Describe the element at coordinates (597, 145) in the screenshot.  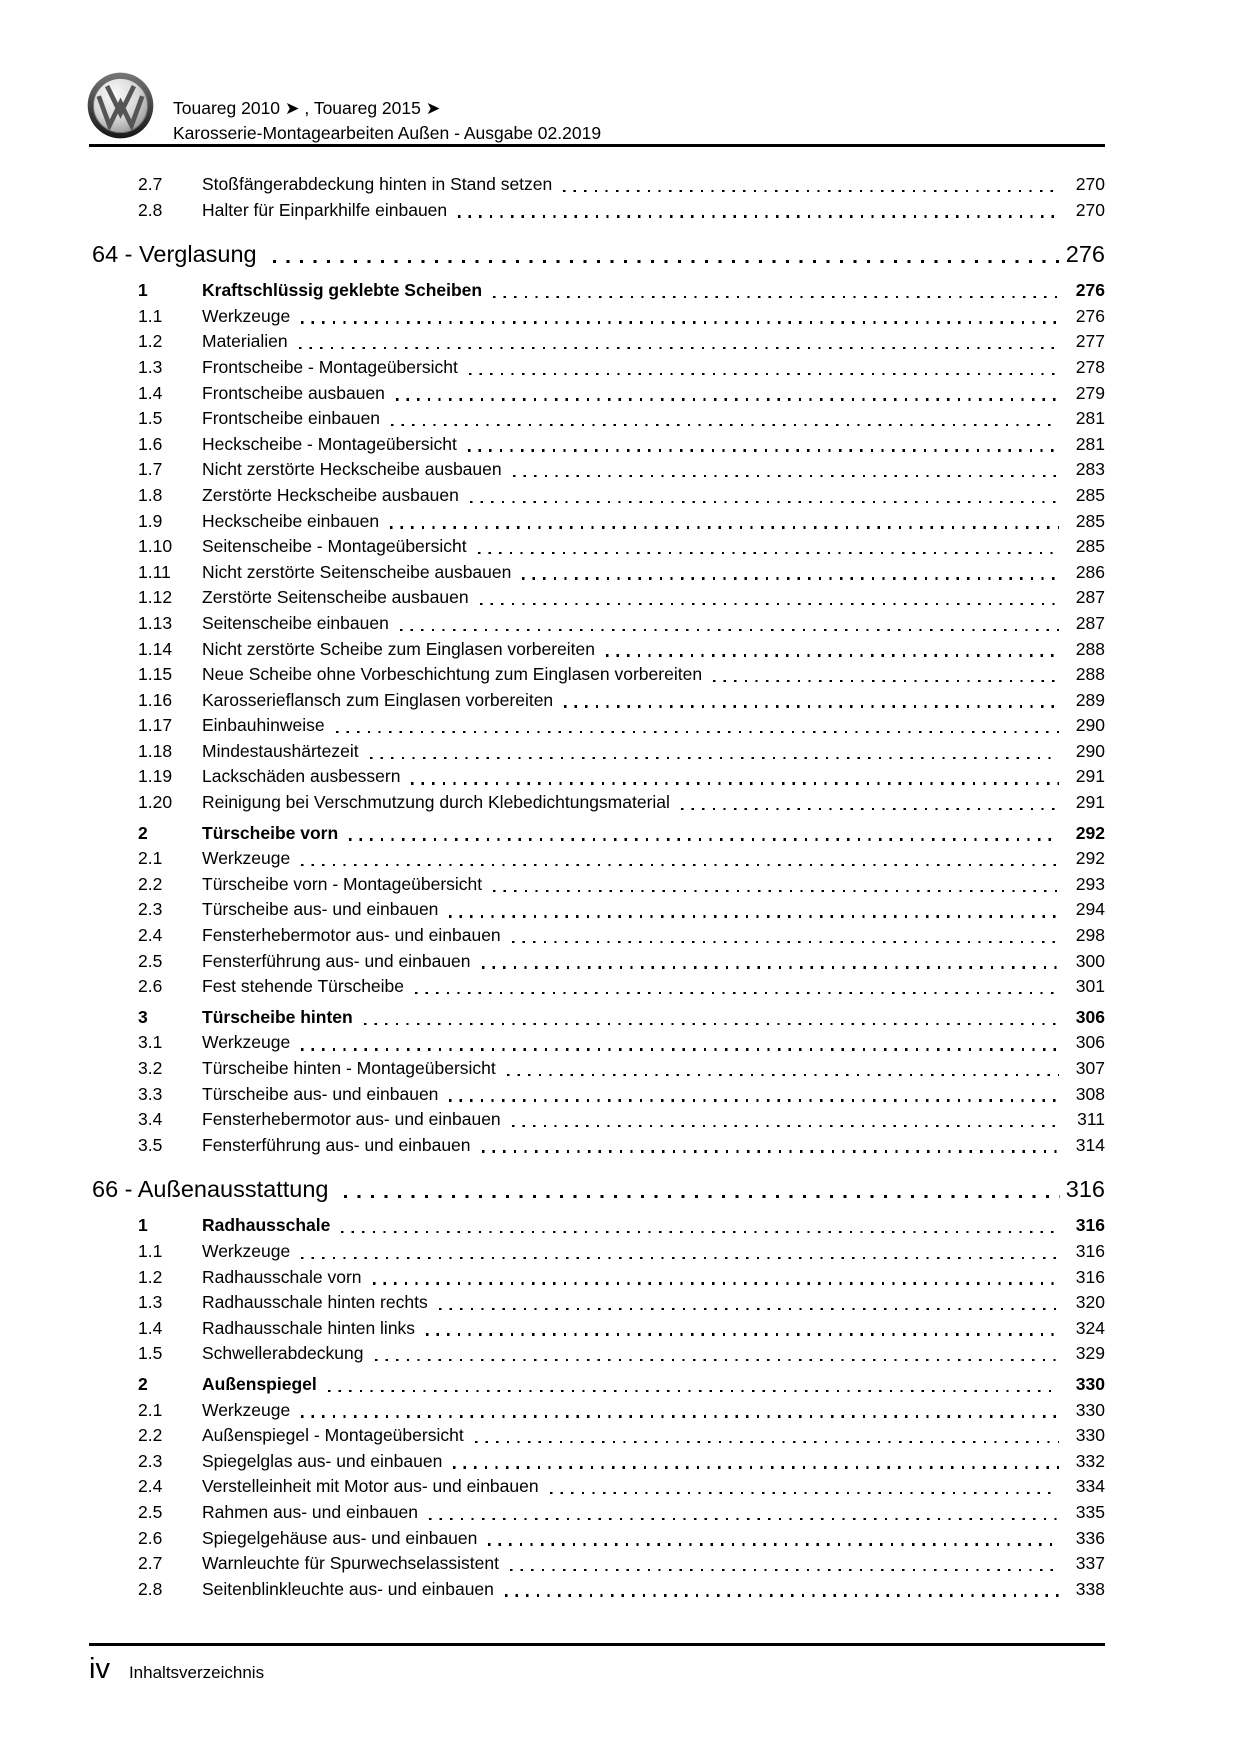
I see `header-rule` at that location.